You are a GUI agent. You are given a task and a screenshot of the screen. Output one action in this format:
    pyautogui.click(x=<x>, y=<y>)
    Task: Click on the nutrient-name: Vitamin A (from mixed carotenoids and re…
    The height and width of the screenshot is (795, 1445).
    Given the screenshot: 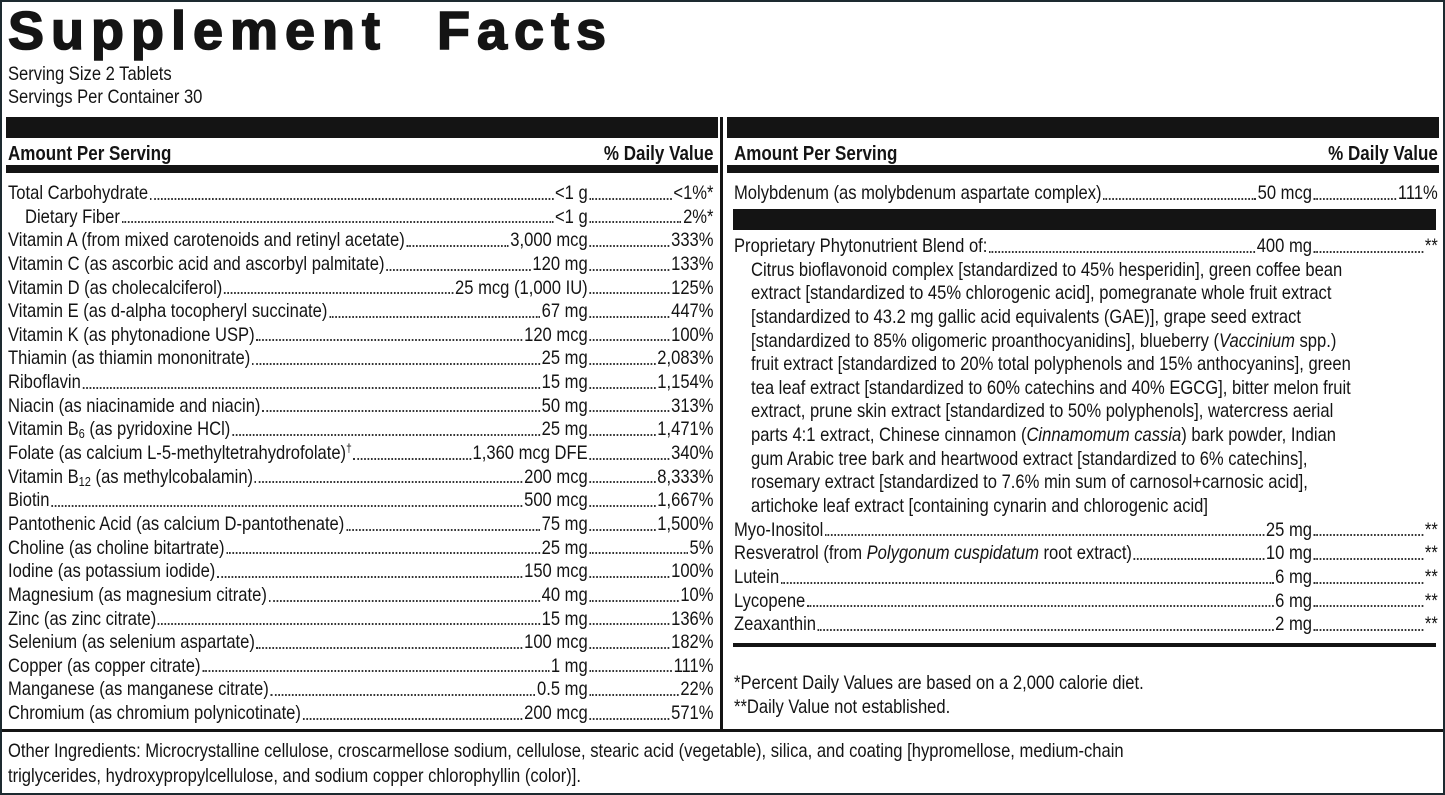 What is the action you would take?
    pyautogui.click(x=206, y=241)
    